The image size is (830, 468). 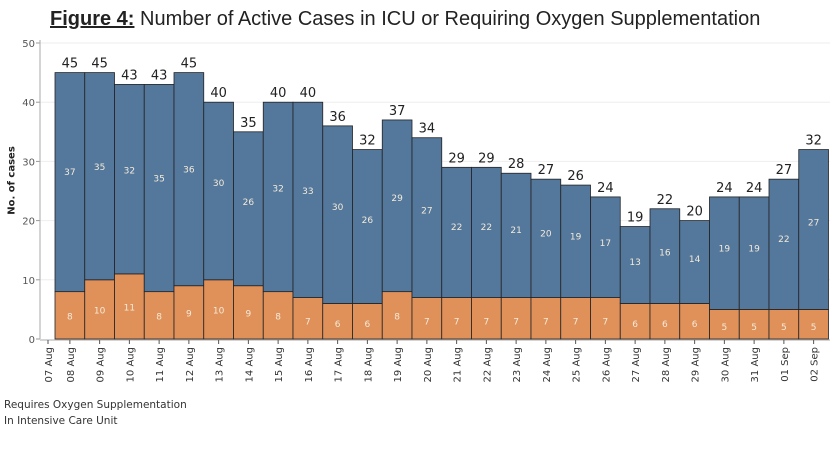 What do you see at coordinates (61, 421) in the screenshot?
I see `legend-icu: In Intensive Care Unit` at bounding box center [61, 421].